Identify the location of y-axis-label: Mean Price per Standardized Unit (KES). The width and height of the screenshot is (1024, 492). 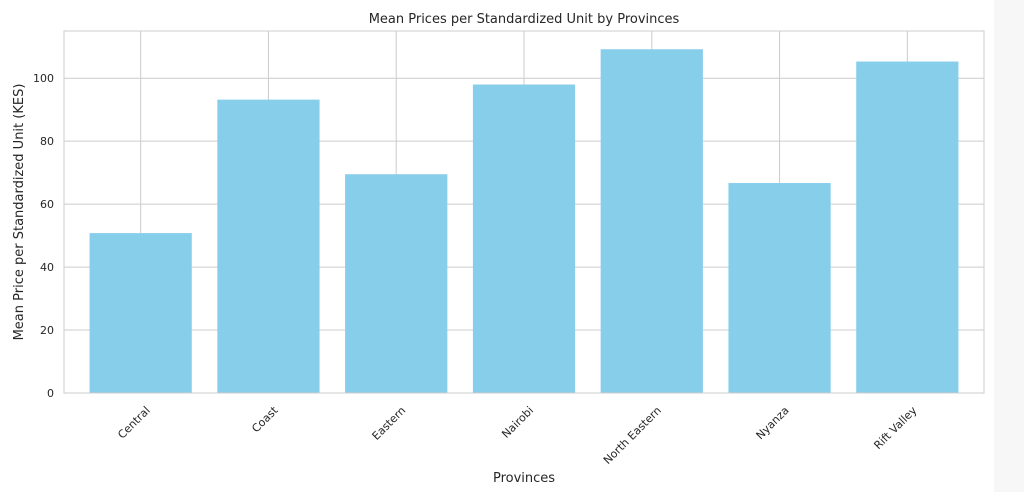
(19, 212).